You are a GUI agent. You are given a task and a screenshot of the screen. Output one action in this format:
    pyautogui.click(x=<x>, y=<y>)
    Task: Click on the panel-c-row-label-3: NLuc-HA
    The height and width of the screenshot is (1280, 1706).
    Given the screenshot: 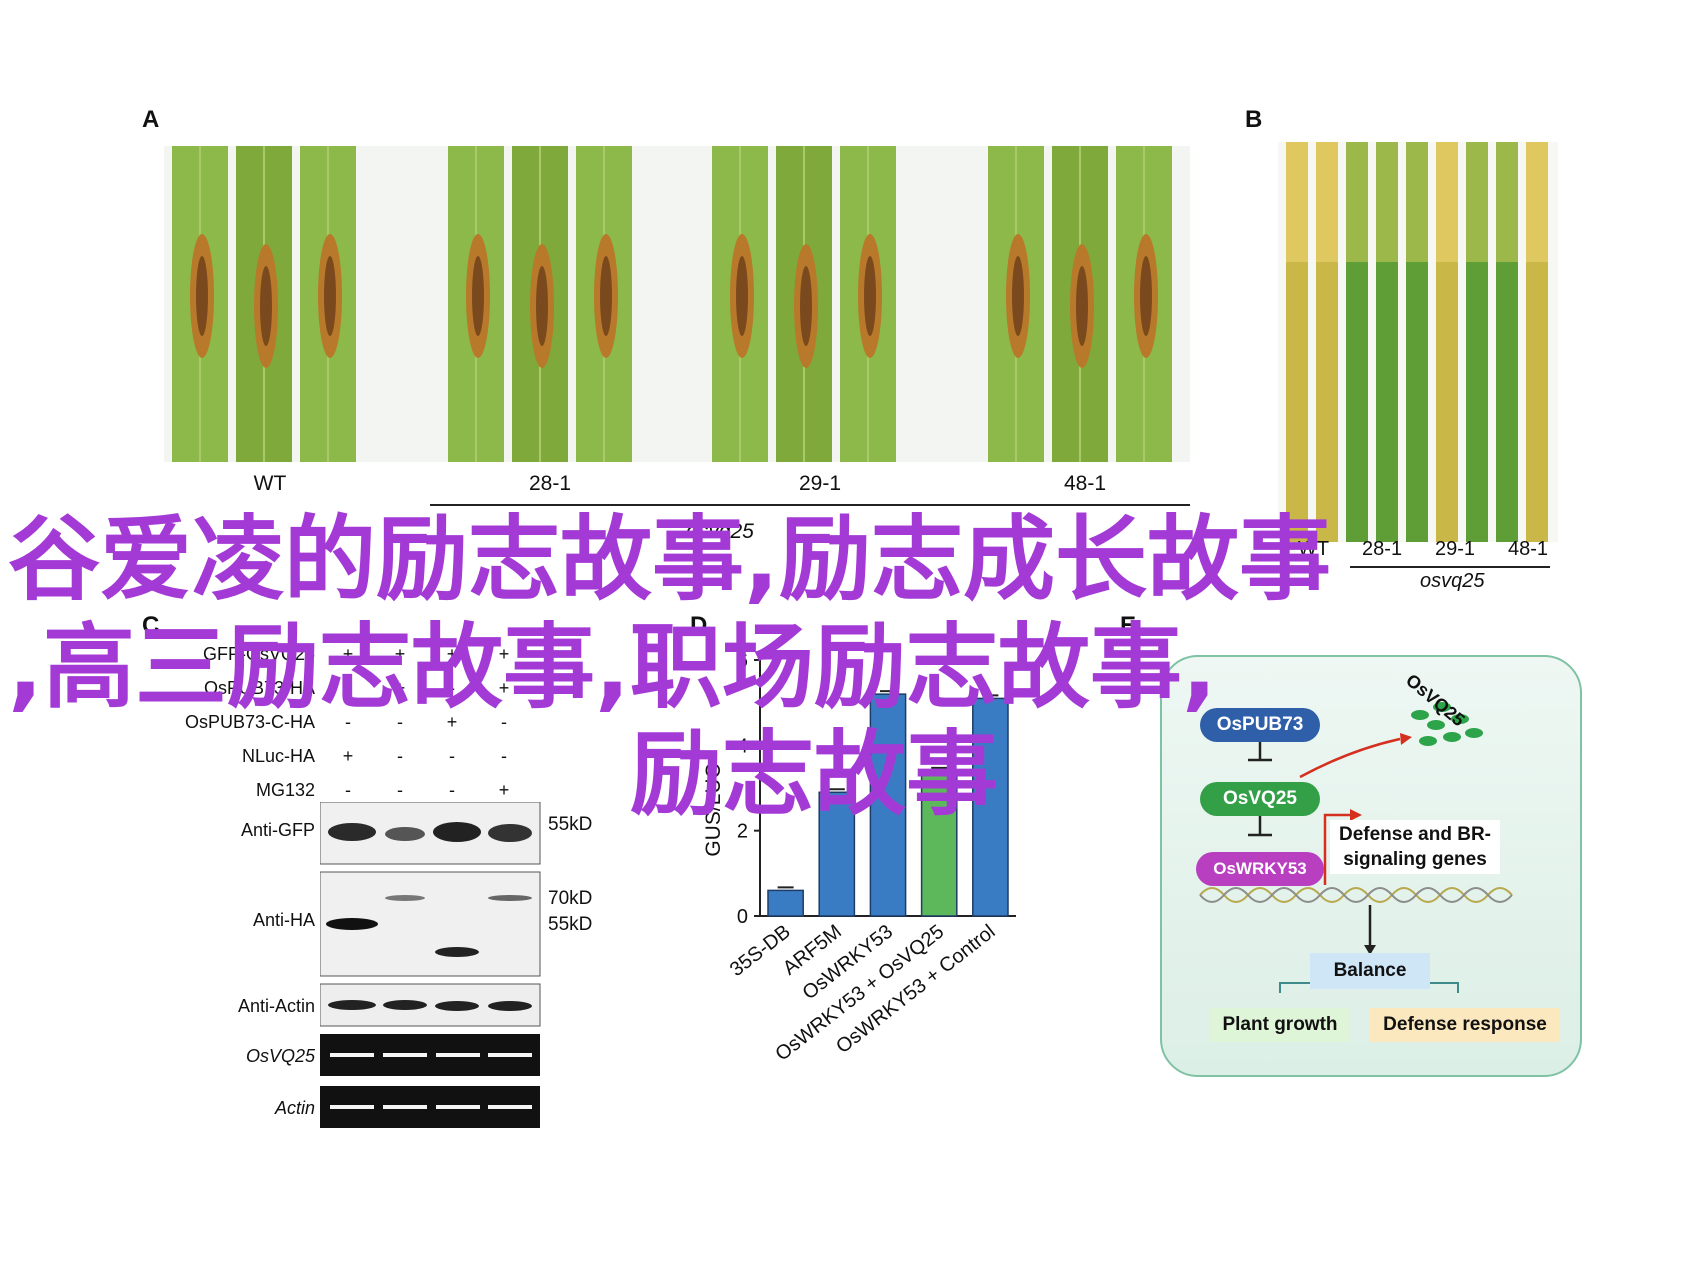 What is the action you would take?
    pyautogui.click(x=278, y=756)
    